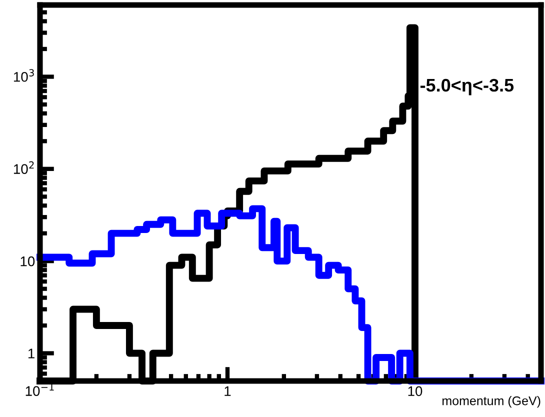 This screenshot has width=545, height=417. Describe the element at coordinates (491, 402) in the screenshot. I see `x-axis-title: momentum (GeV)` at that location.